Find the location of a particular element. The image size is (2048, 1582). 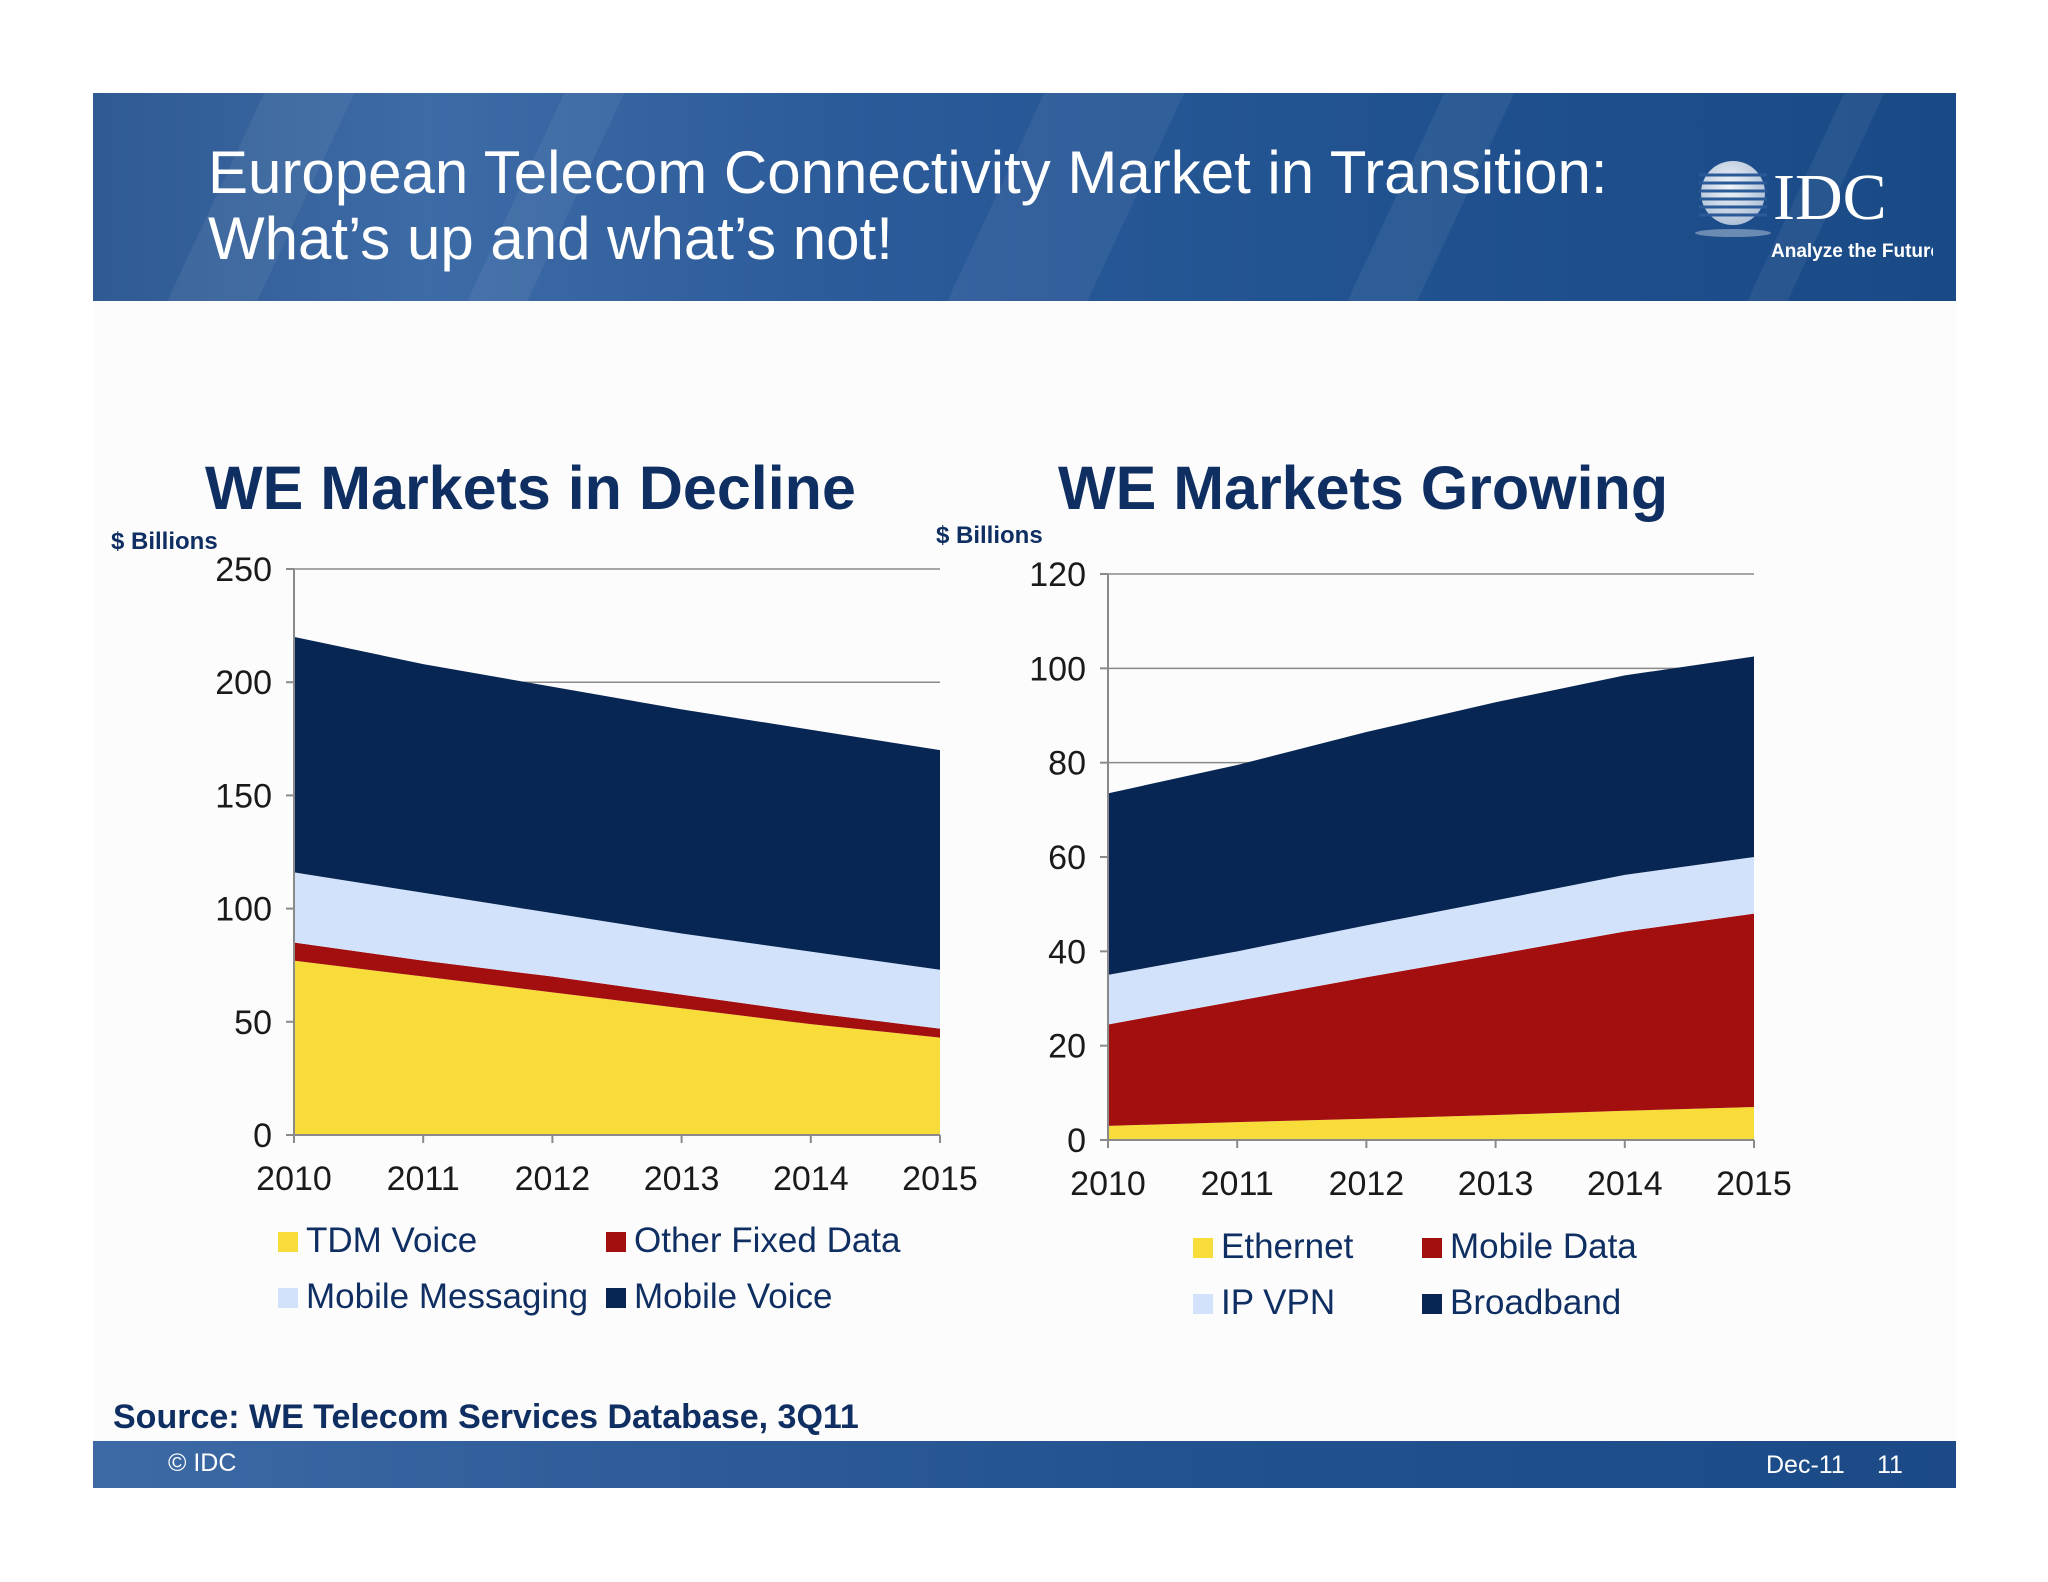

legend-label: Ethernet is located at coordinates (1287, 1246).